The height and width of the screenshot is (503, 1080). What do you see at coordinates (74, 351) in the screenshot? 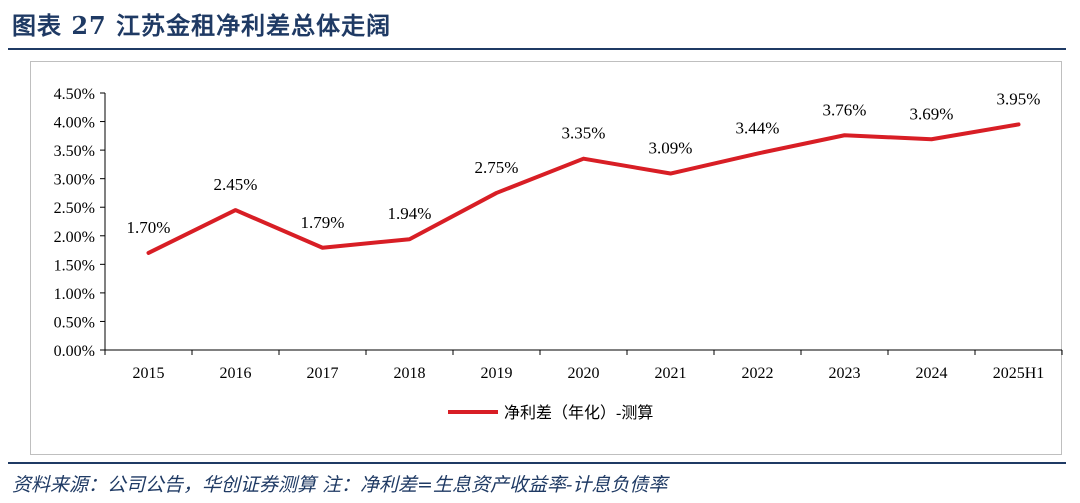
I see `y-tick-label: 0.00%` at bounding box center [74, 351].